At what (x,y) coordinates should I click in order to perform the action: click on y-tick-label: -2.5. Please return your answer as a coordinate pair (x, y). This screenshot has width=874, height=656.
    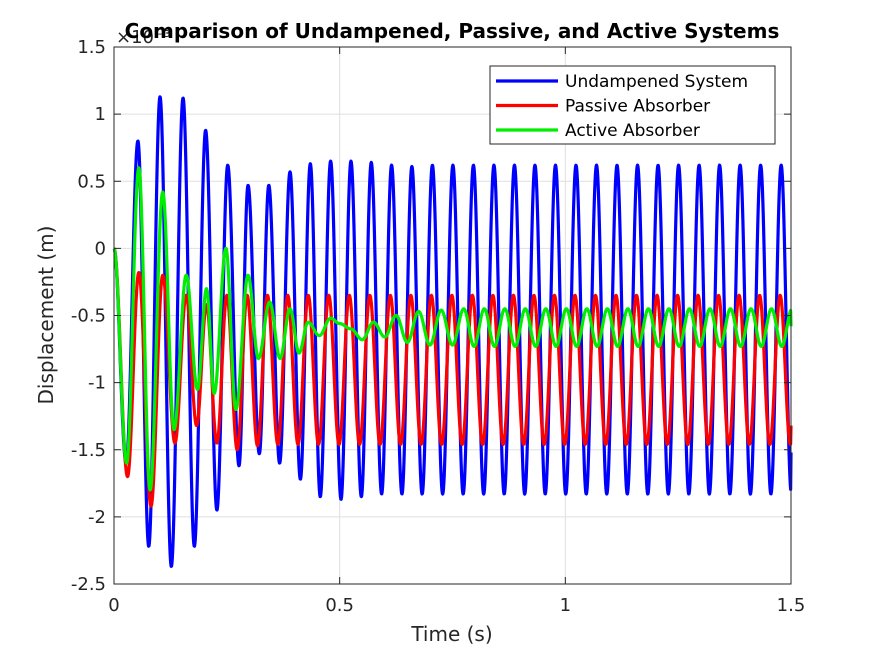
    Looking at the image, I should click on (88, 584).